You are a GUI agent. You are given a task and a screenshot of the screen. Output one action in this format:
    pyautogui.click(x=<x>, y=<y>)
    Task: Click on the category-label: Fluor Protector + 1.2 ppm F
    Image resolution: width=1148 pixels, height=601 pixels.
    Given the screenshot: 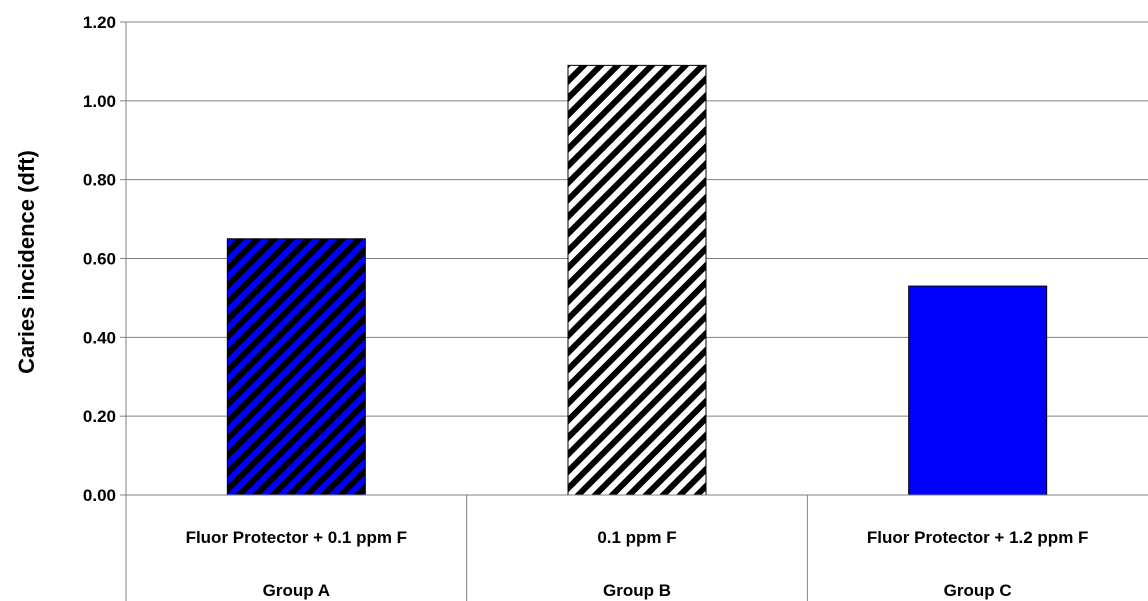 What is the action you would take?
    pyautogui.click(x=978, y=537)
    